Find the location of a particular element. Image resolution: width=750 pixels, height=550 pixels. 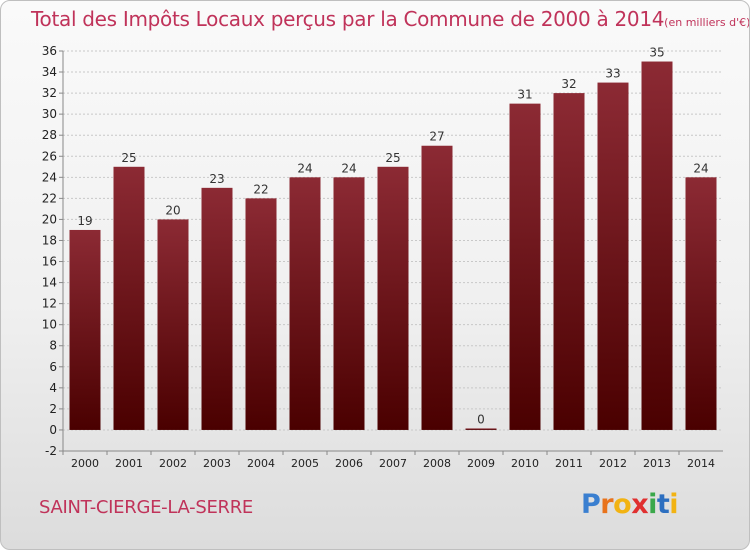

logo-letter: x is located at coordinates (640, 504).